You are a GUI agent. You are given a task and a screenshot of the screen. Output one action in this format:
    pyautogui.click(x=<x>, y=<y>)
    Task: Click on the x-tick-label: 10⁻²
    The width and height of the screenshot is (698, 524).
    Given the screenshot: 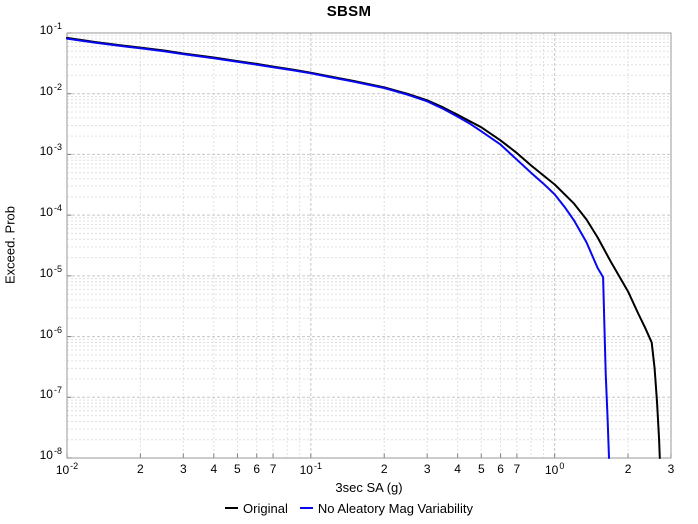 What is the action you would take?
    pyautogui.click(x=67, y=469)
    